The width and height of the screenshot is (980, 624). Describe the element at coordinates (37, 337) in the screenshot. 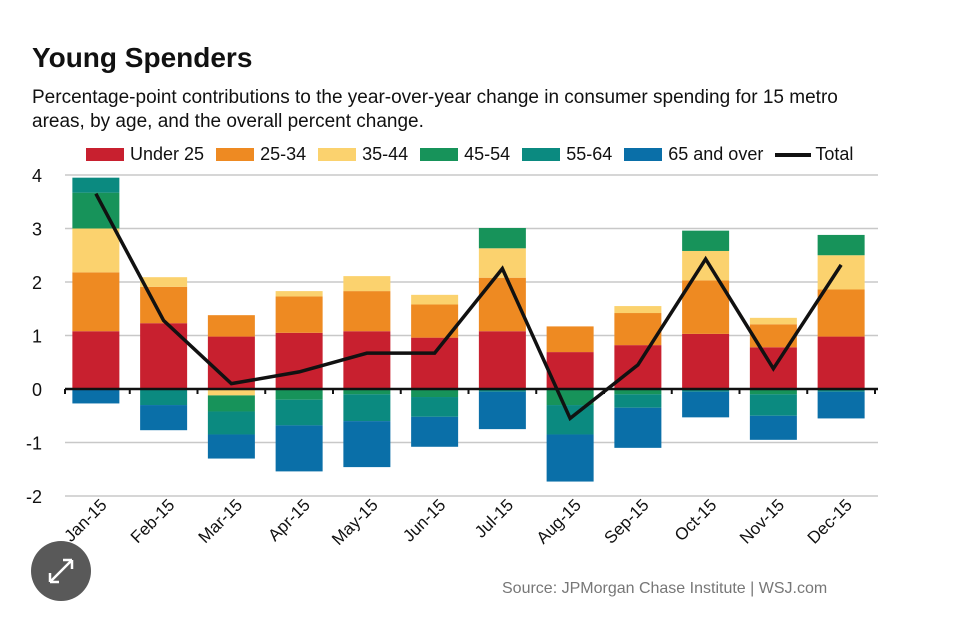

I see `y-tick-label: 1` at that location.